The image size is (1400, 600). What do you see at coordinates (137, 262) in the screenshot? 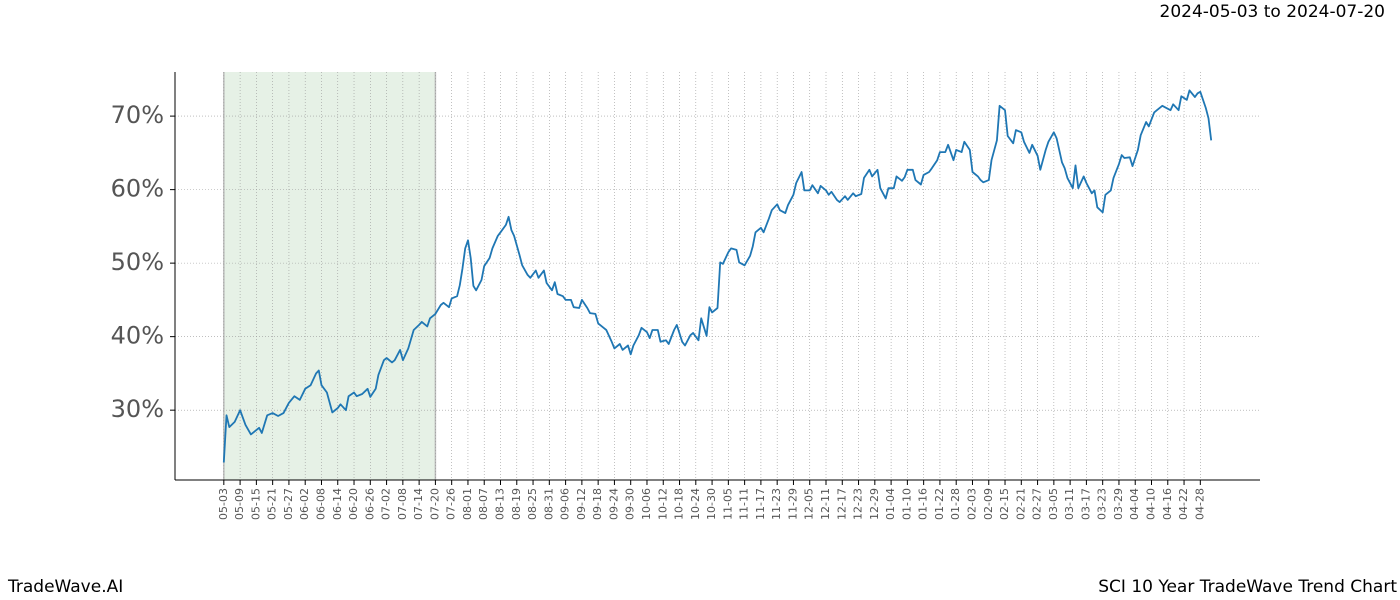
I see `y-tick-label: 50%` at bounding box center [137, 262].